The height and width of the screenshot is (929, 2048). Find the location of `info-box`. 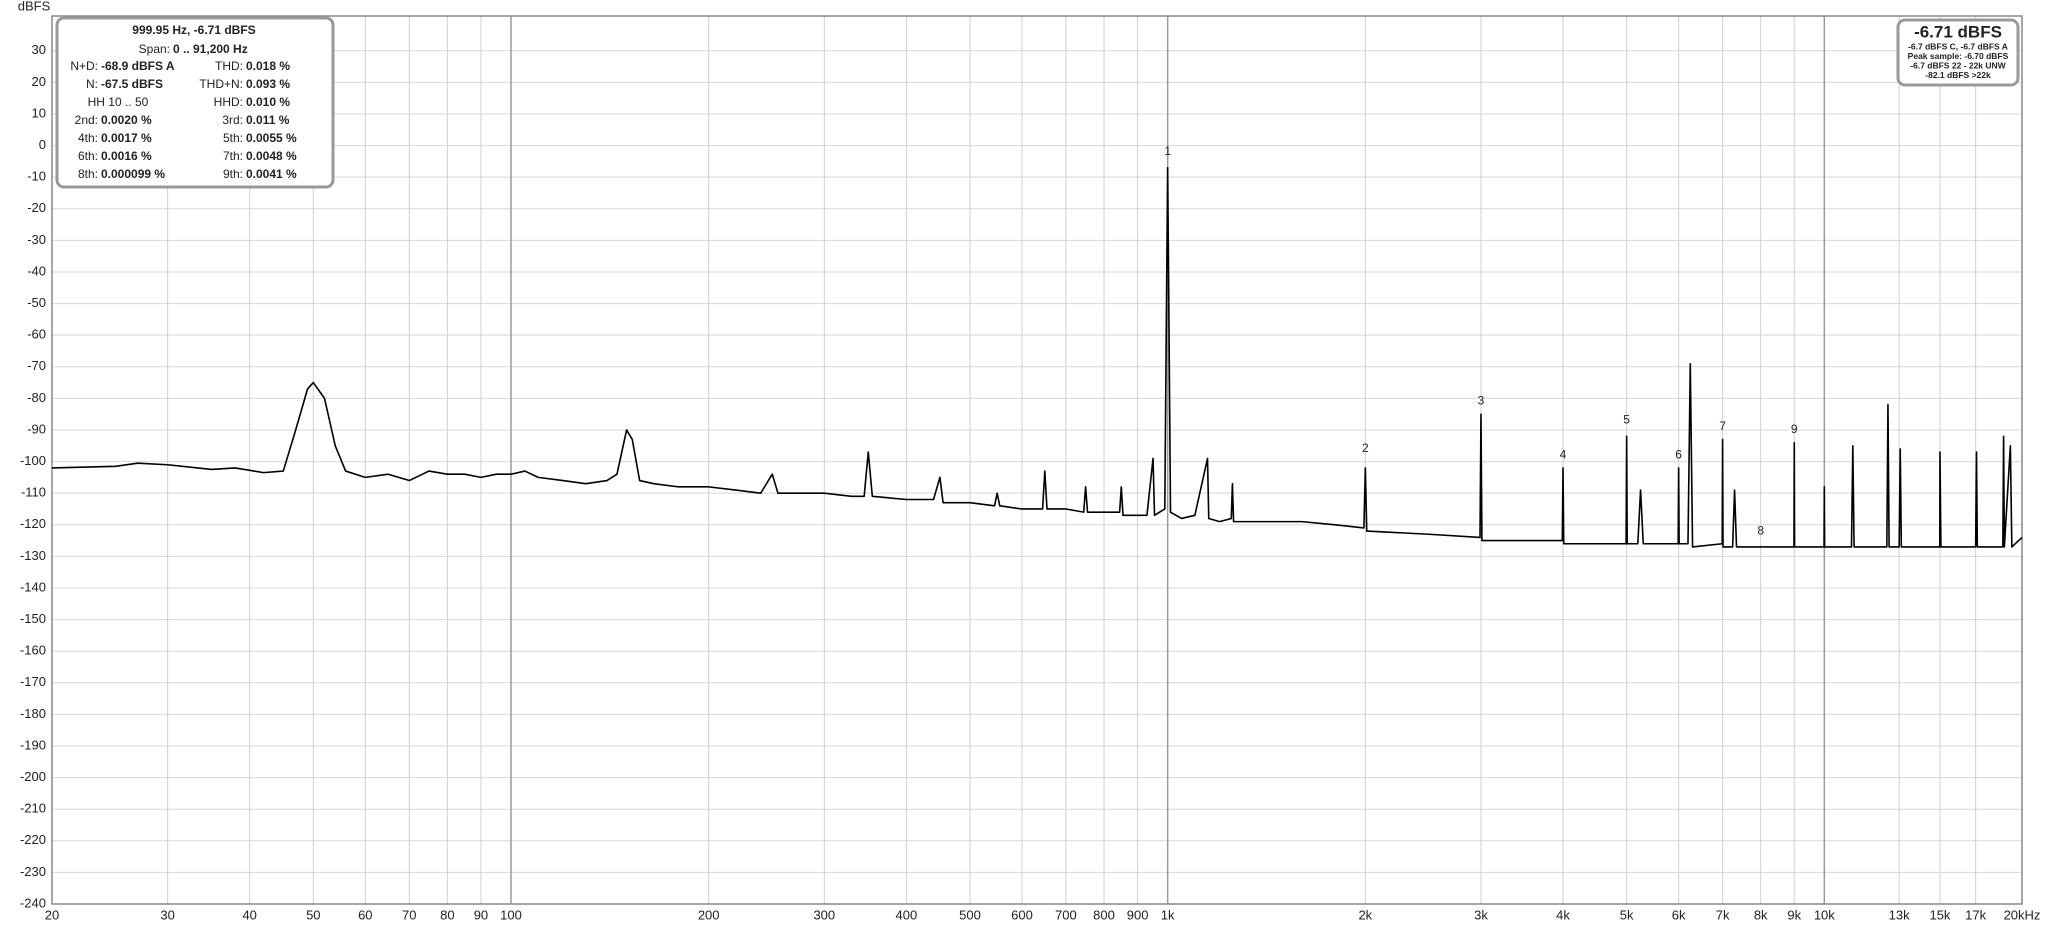

info-box is located at coordinates (195, 102).